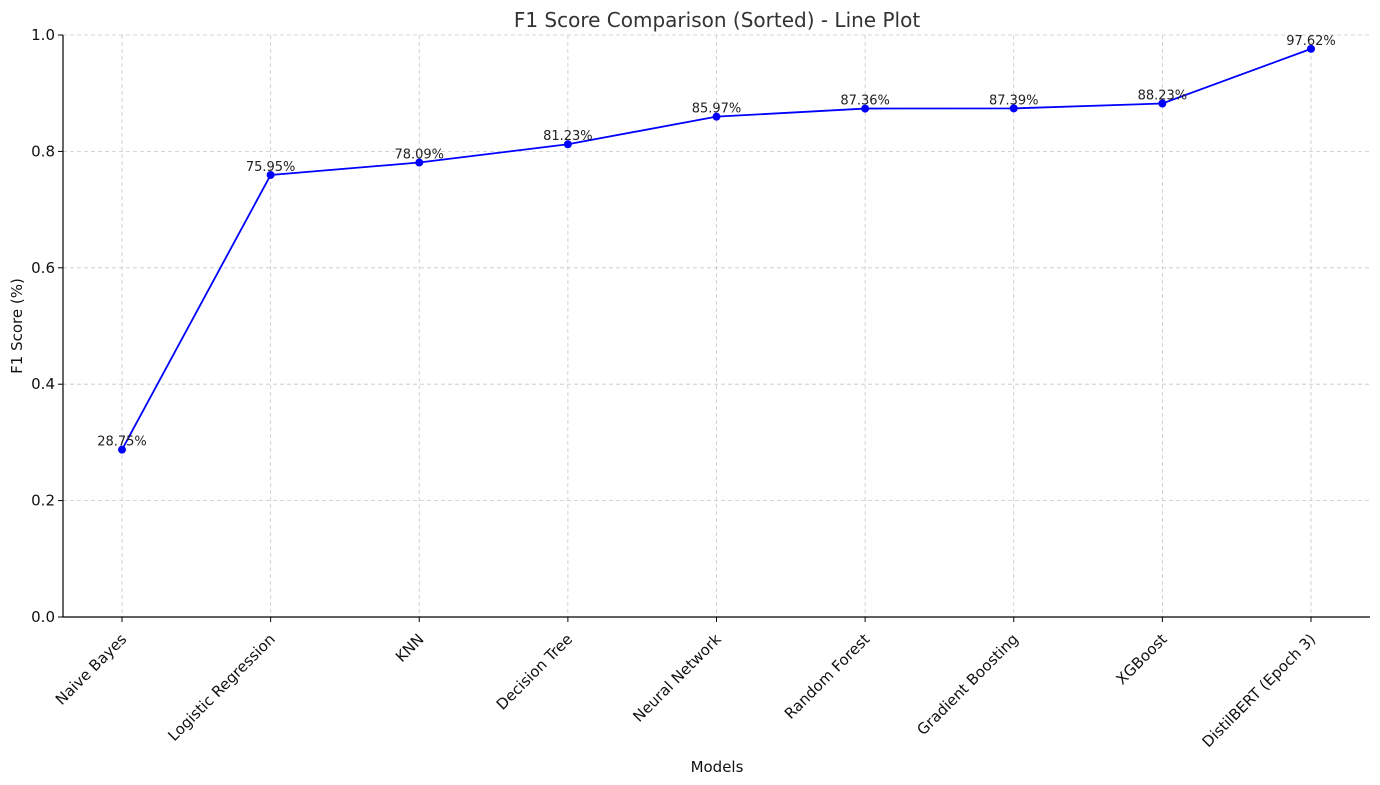 The image size is (1380, 785). What do you see at coordinates (43, 617) in the screenshot?
I see `y-tick-label: 0.0` at bounding box center [43, 617].